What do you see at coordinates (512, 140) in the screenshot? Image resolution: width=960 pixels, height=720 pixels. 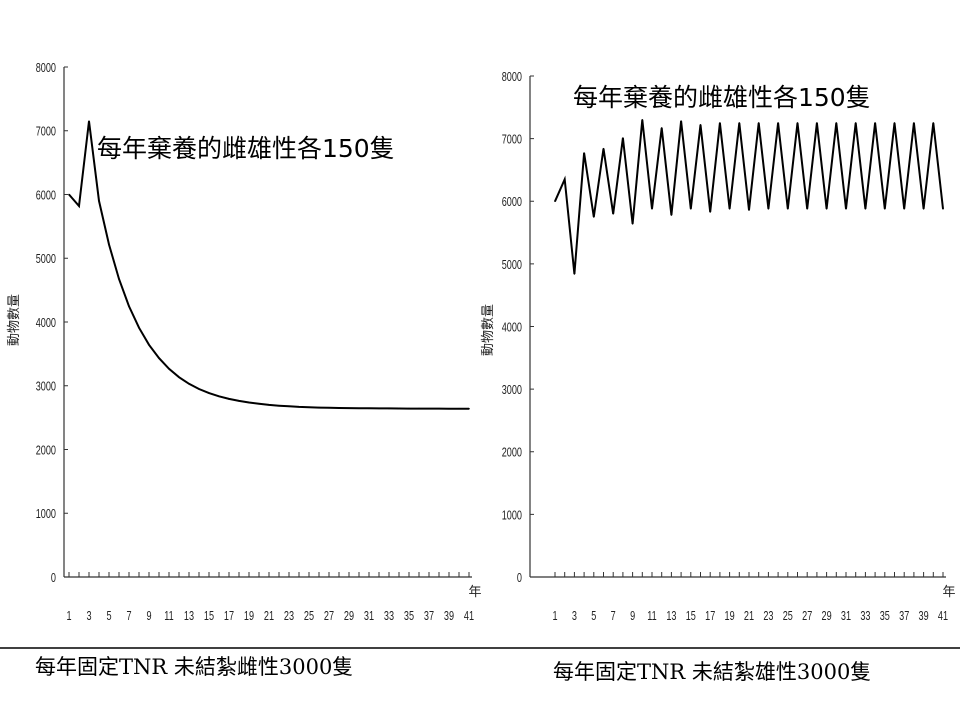 I see `y-tick-label: 7000` at bounding box center [512, 140].